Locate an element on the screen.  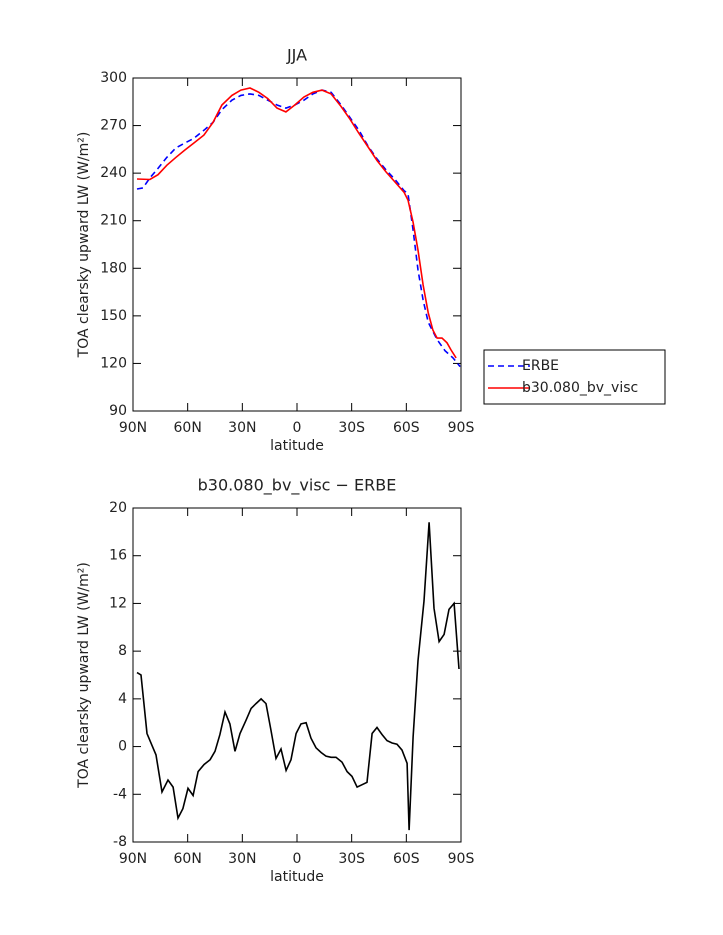
y-tick-label: -4 is located at coordinates (120, 794).